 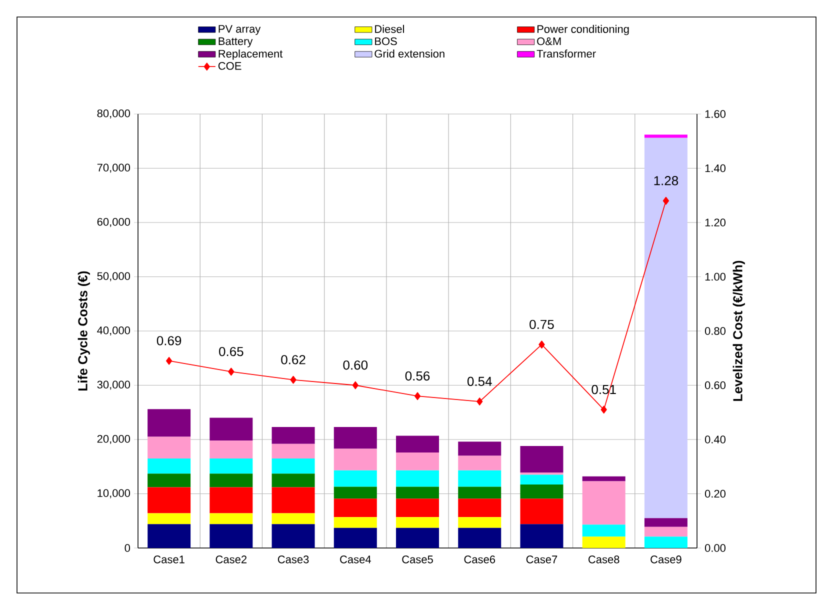 What do you see at coordinates (293, 560) in the screenshot?
I see `x-tick-label: Case3` at bounding box center [293, 560].